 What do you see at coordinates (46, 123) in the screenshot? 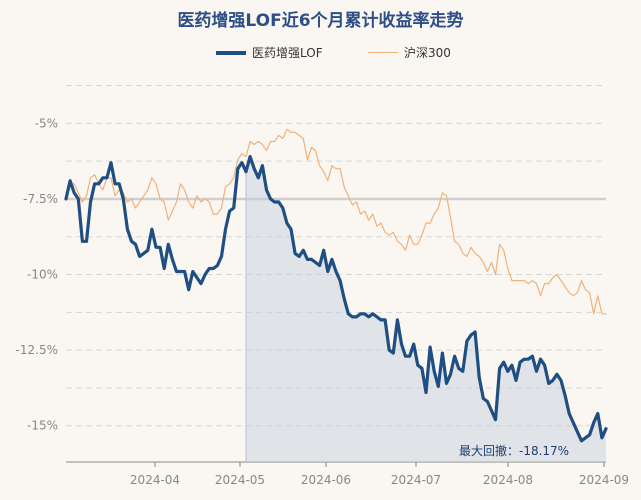
I see `y-tick-label: -5%` at bounding box center [46, 123].